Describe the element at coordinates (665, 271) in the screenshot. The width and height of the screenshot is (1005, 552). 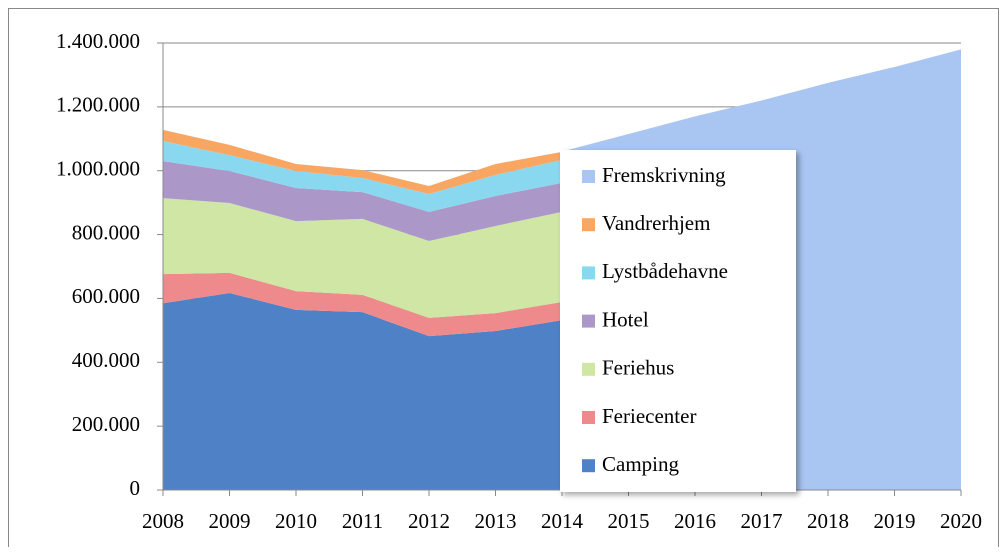
I see `legend-label: Lystbådehavne` at that location.